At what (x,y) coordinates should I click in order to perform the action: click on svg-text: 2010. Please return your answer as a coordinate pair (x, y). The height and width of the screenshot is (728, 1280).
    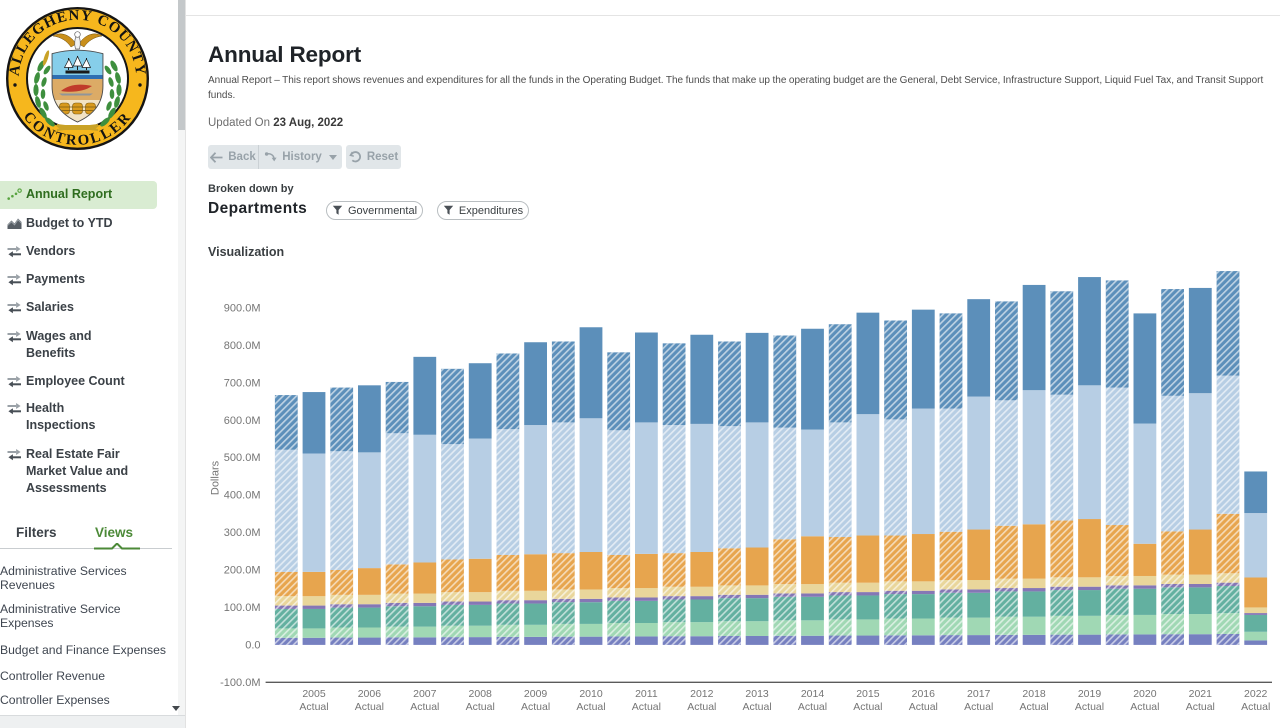
    Looking at the image, I should click on (591, 694).